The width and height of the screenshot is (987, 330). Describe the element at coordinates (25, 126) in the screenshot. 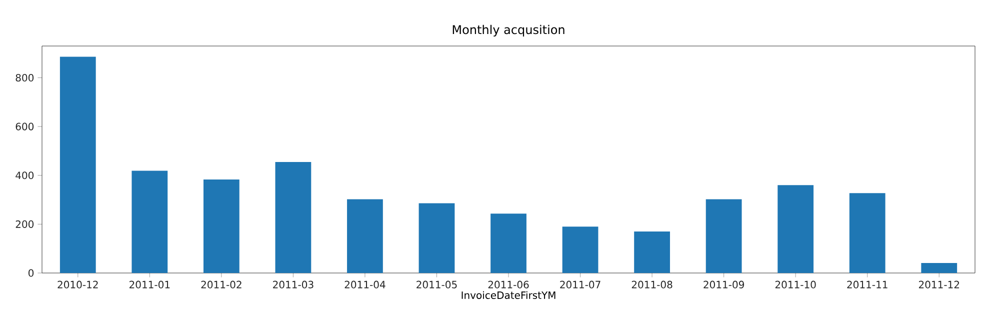

I see `y-tick-label: 600` at that location.